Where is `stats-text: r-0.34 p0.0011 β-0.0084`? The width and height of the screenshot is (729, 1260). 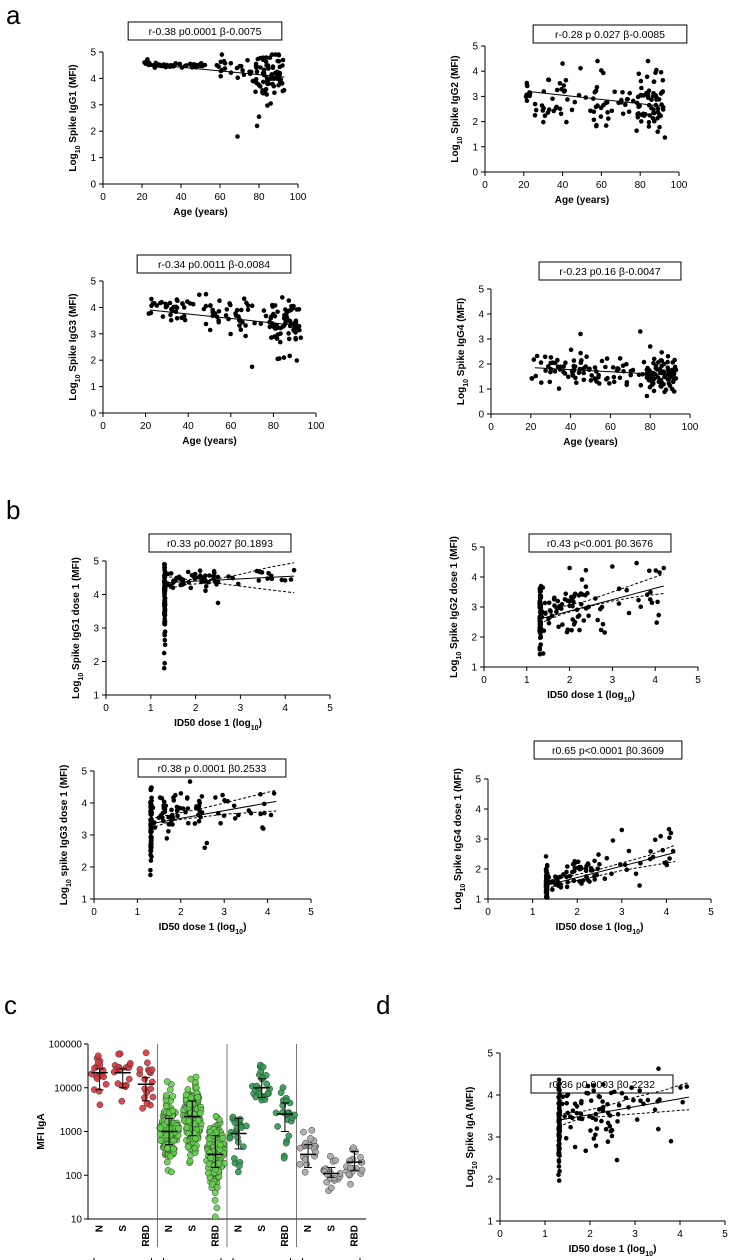
stats-text: r-0.34 p0.0011 β-0.0084 is located at coordinates (214, 265).